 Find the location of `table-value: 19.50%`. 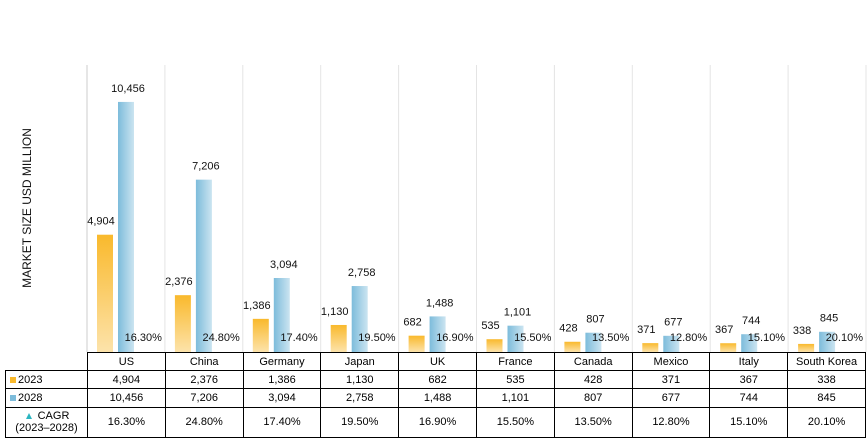

table-value: 19.50% is located at coordinates (360, 422).